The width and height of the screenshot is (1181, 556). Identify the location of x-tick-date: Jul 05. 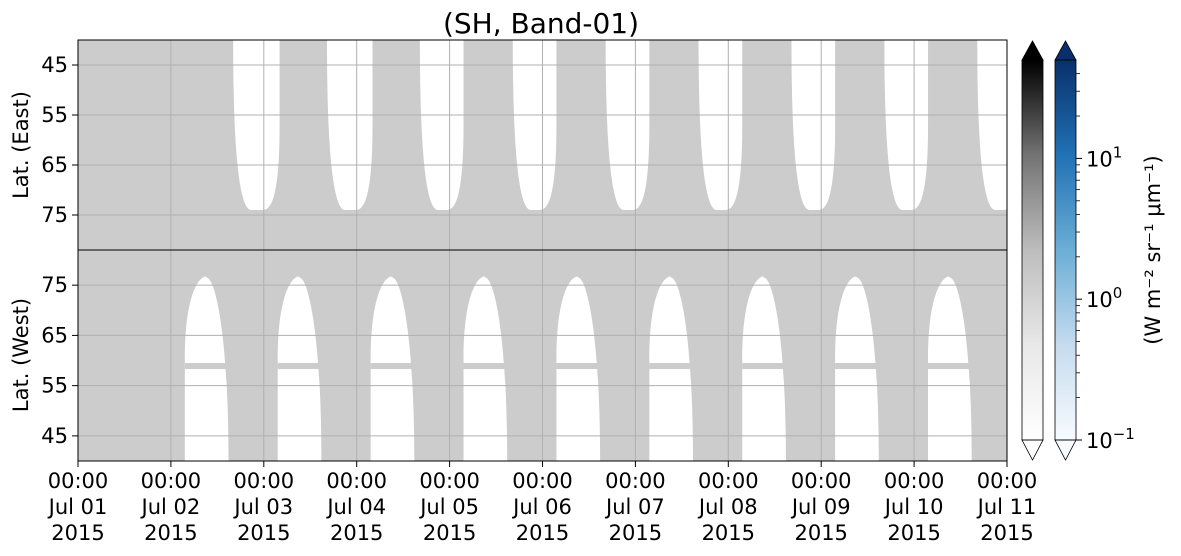
(448, 507).